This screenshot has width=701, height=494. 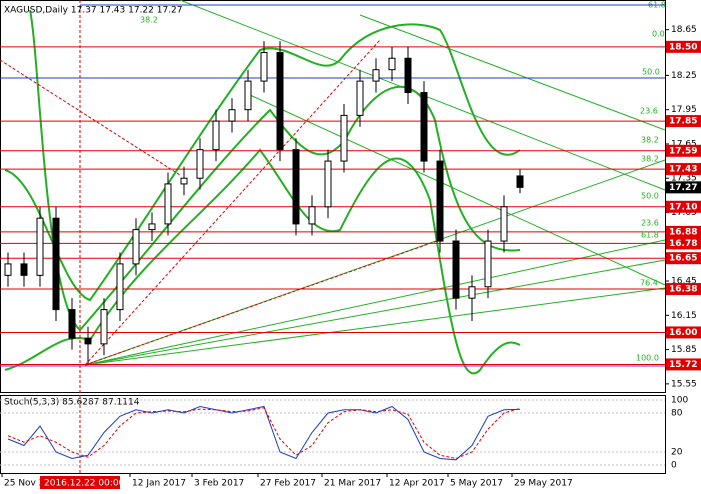 What do you see at coordinates (84, 484) in the screenshot?
I see `crosshair-label: 2016.12.22 00:00` at bounding box center [84, 484].